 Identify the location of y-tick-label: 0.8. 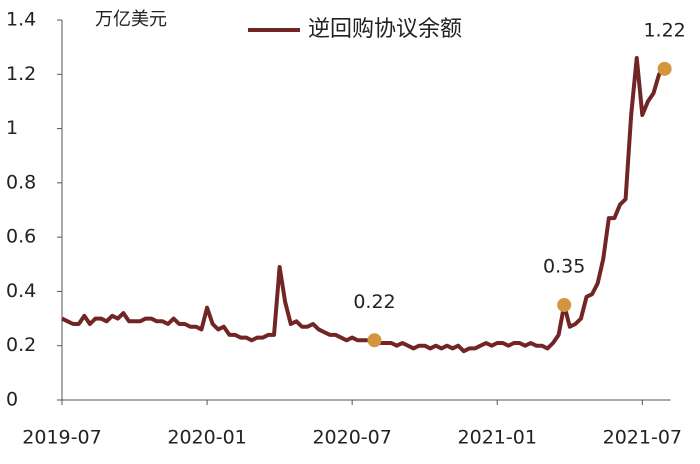
(21, 182).